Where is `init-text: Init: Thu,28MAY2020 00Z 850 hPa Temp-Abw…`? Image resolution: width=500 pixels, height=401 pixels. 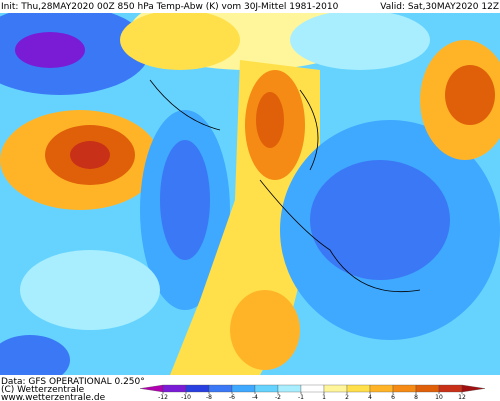 init-text: Init: Thu,28MAY2020 00Z 850 hPa Temp-Abw… is located at coordinates (170, 7).